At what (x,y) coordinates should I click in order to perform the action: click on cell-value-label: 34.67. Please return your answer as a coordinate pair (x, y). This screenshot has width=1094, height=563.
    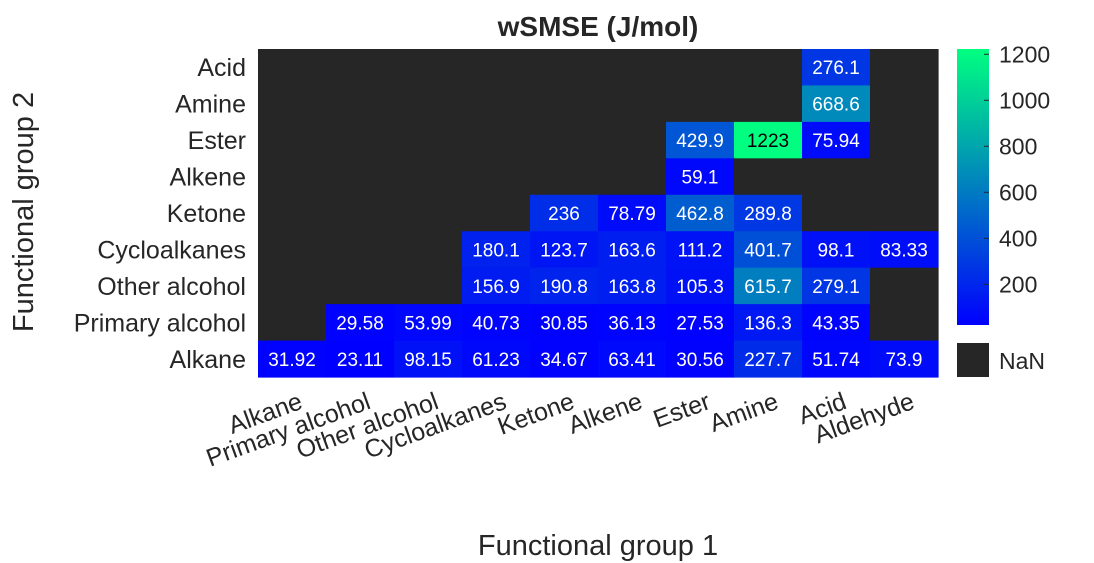
    Looking at the image, I should click on (564, 360).